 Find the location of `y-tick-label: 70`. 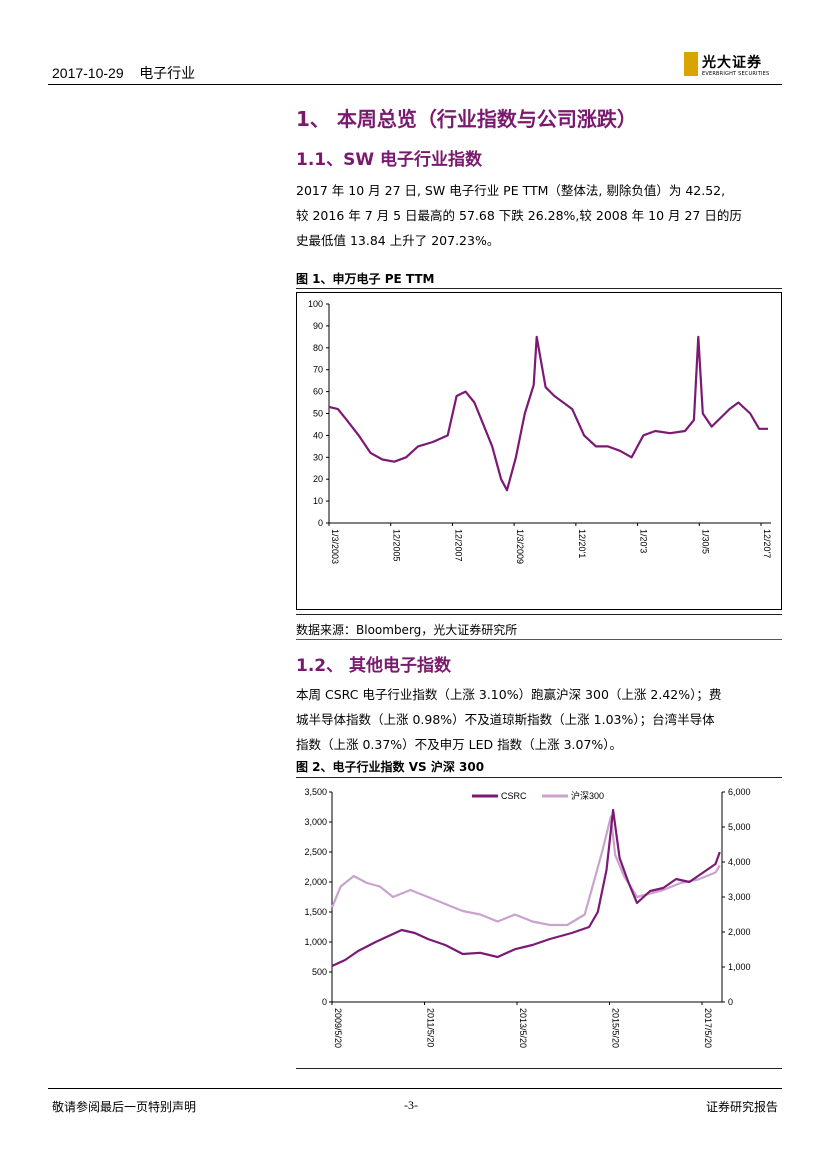

y-tick-label: 70 is located at coordinates (318, 370).